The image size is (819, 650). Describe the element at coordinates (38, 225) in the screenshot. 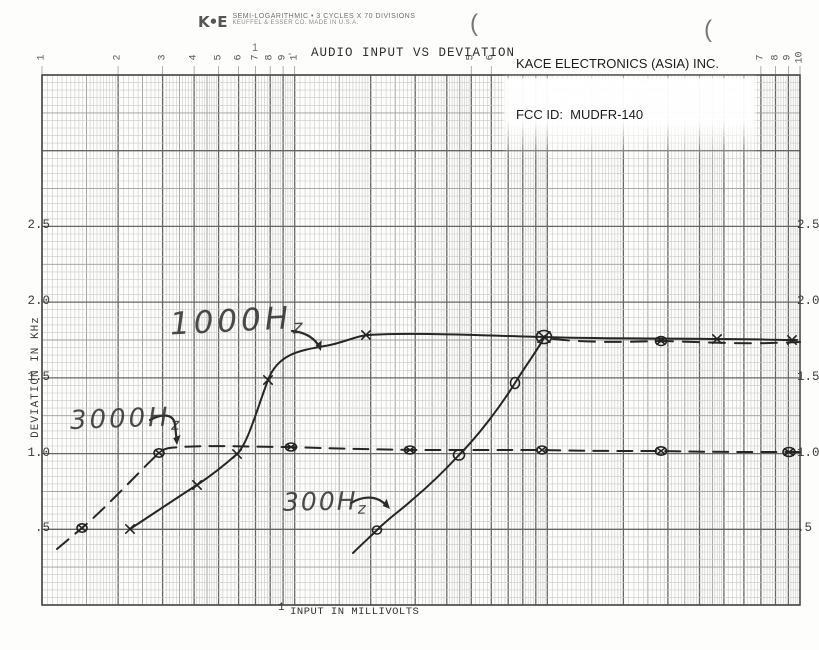

I see `left-axis-tick: 2.5` at that location.